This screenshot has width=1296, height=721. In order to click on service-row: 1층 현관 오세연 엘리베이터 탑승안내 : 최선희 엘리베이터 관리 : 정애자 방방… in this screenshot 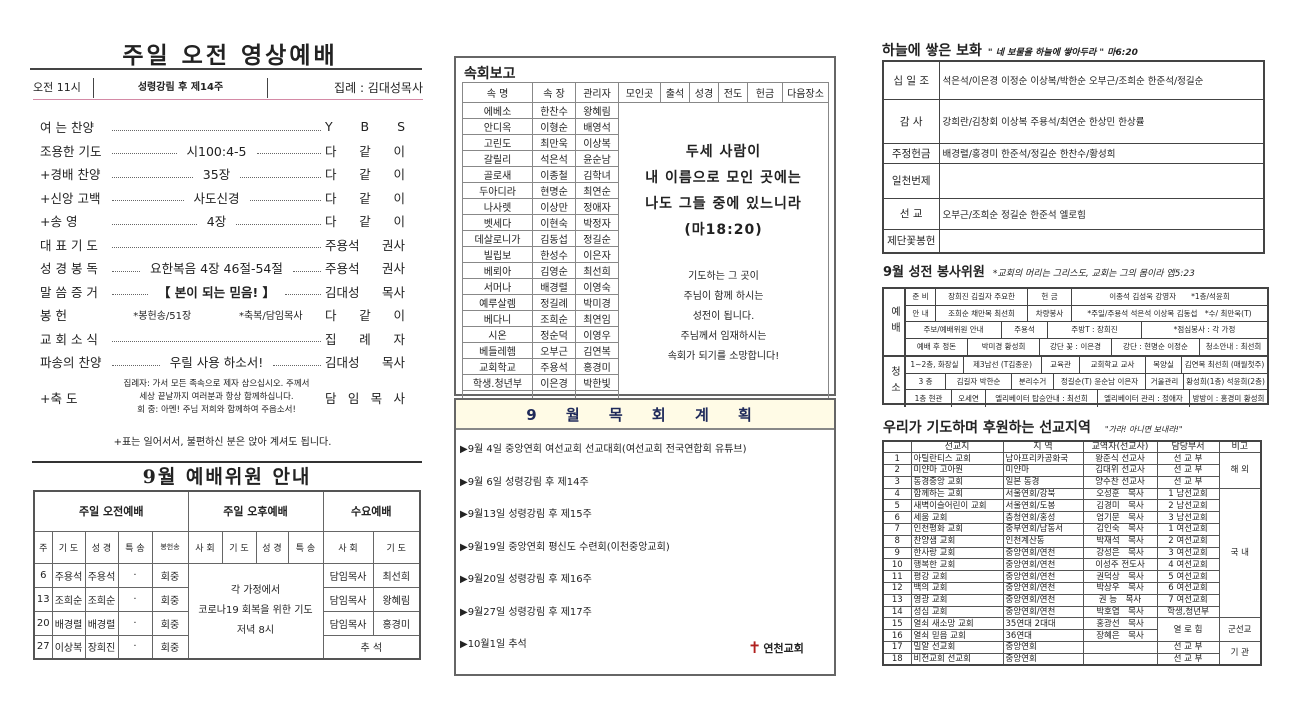, I will do `click(1086, 398)`.